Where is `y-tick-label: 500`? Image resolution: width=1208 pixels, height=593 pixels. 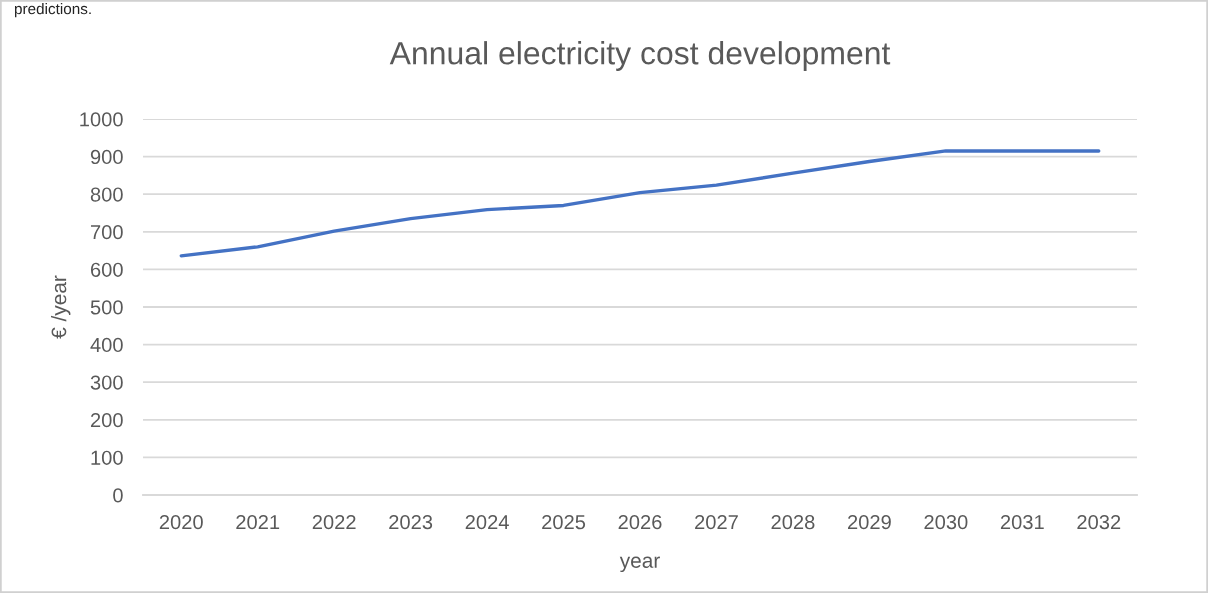 y-tick-label: 500 is located at coordinates (106, 307).